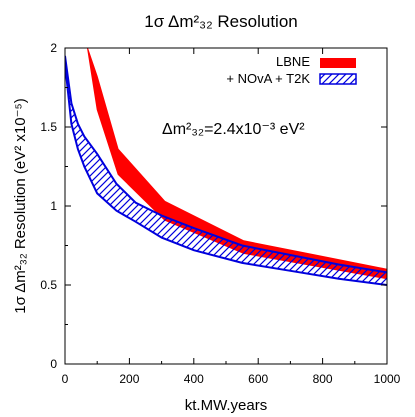  What do you see at coordinates (268, 78) in the screenshot?
I see `legend-label-nova-t2k: + NOvA + T2K` at bounding box center [268, 78].